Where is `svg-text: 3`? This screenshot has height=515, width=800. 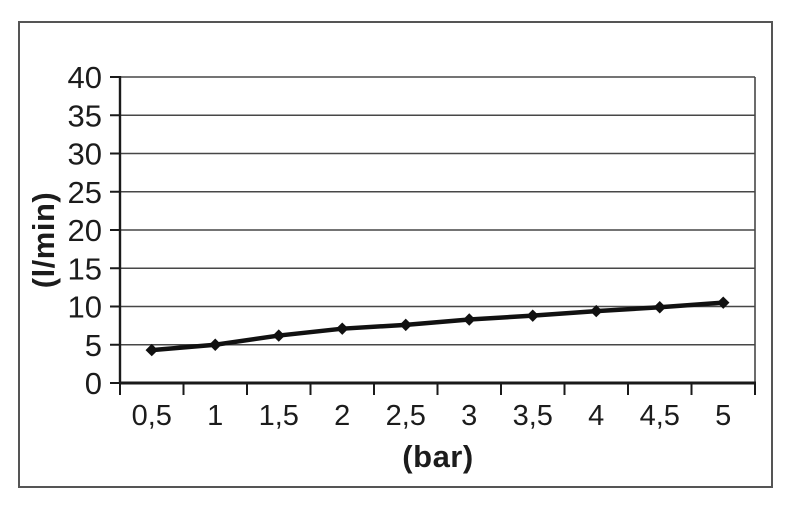 svg-text: 3 is located at coordinates (469, 416).